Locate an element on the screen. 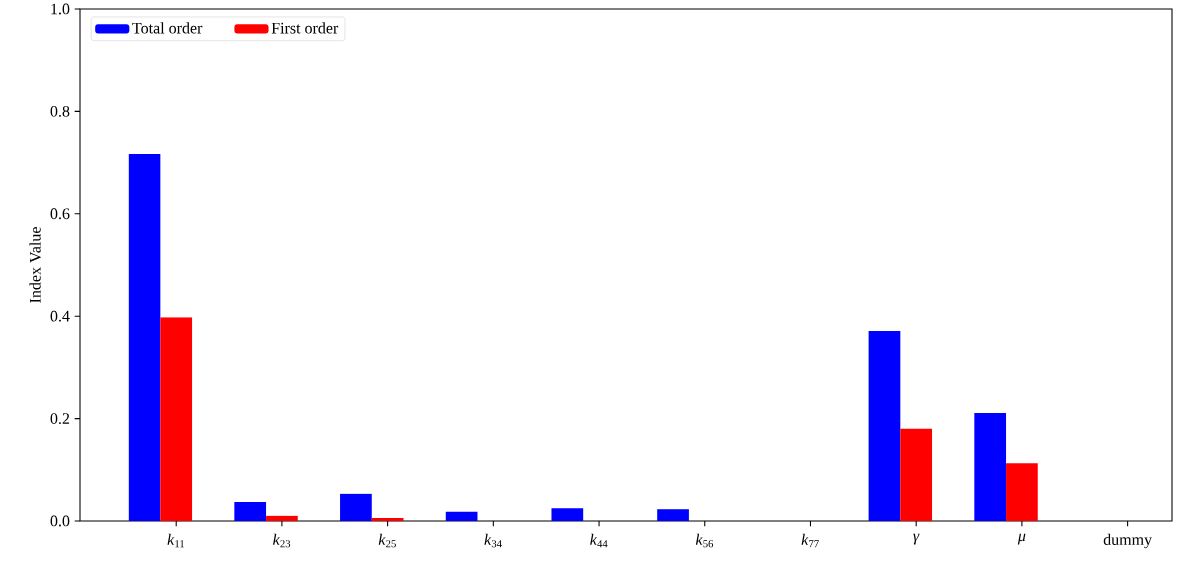 The image size is (1177, 561). legend-label: First order is located at coordinates (305, 28).